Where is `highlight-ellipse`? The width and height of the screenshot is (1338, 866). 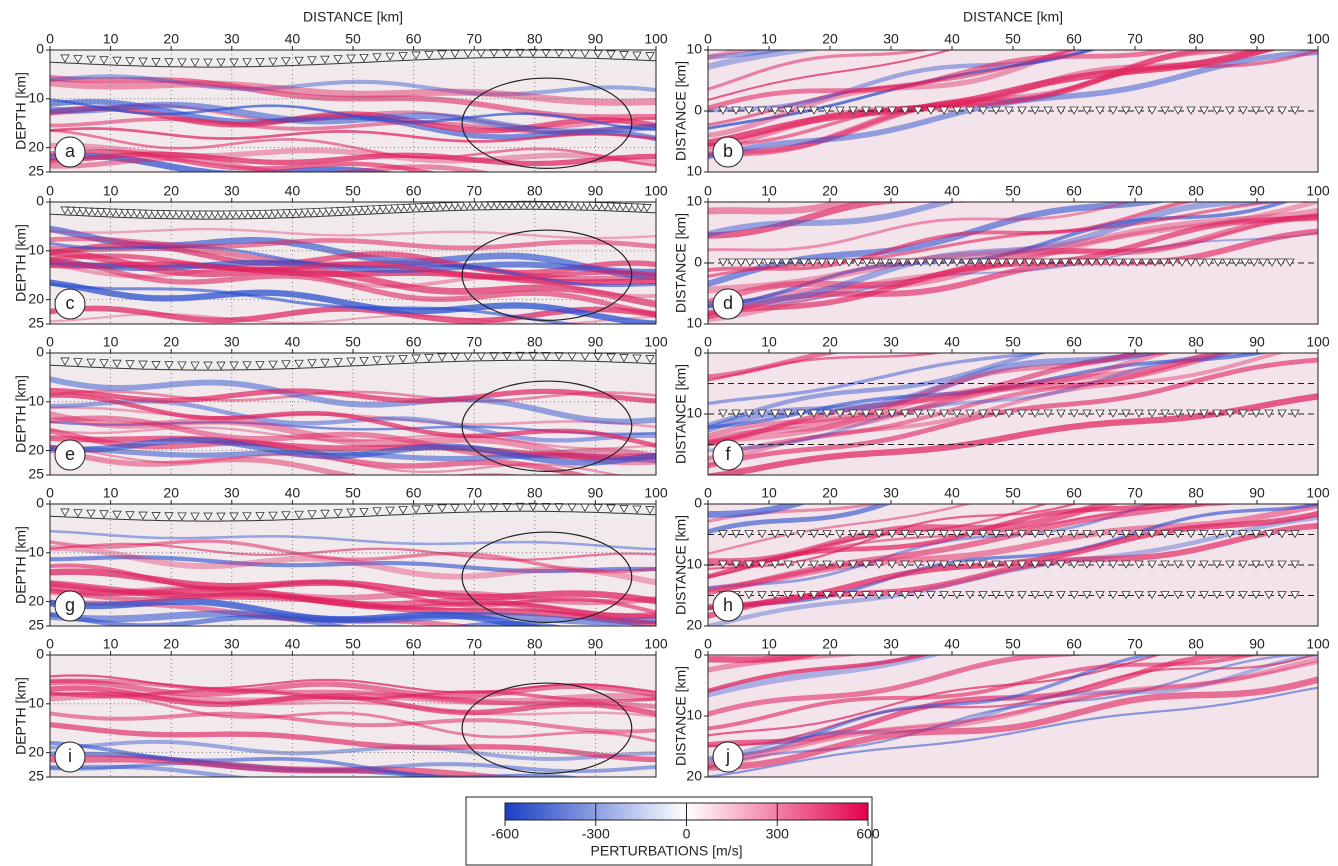
highlight-ellipse is located at coordinates (547, 123).